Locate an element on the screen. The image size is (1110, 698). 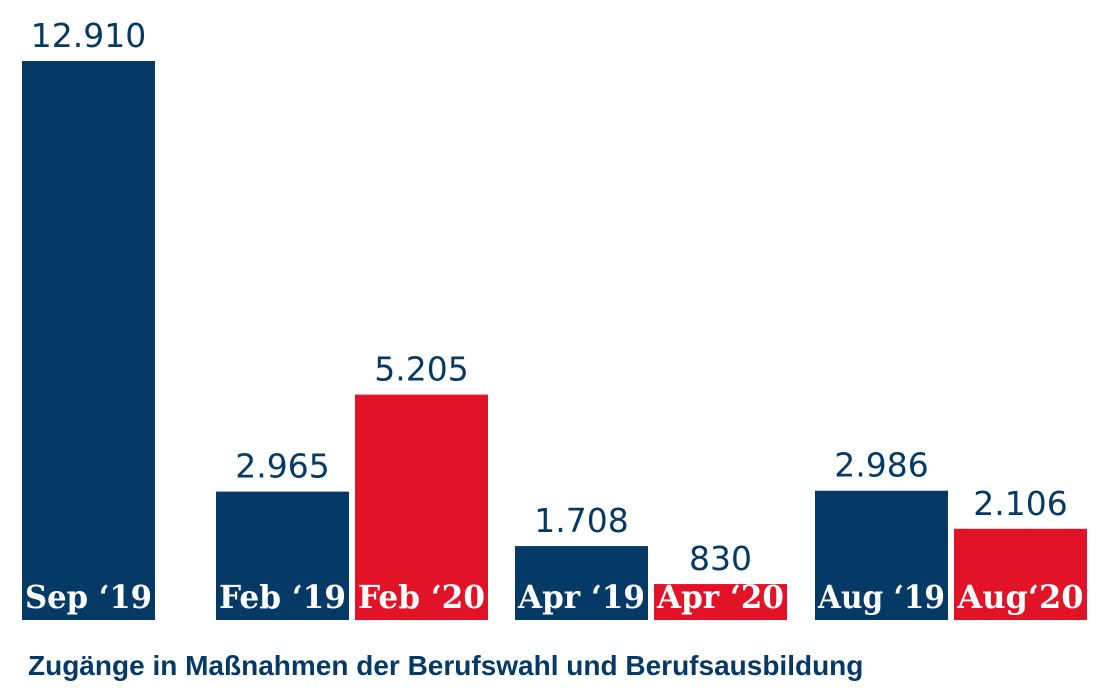
category-label: Feb ‘19 is located at coordinates (282, 597).